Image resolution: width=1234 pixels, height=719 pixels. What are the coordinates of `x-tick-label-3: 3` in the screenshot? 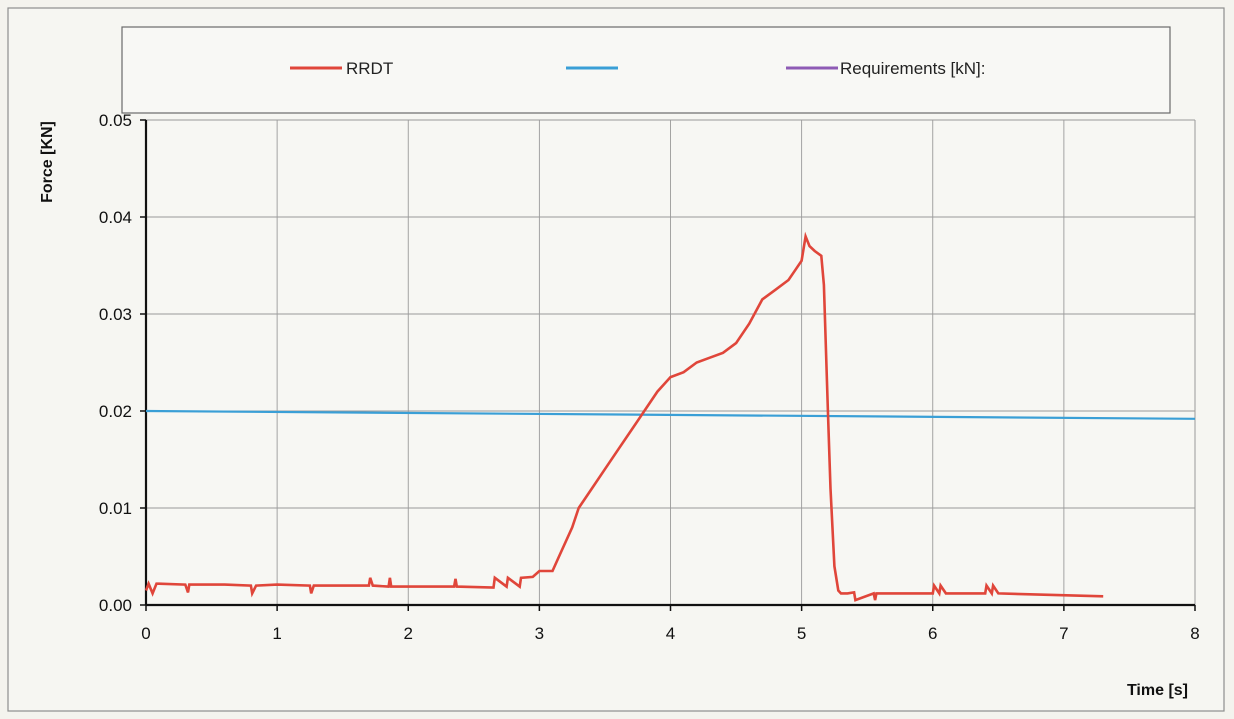 It's located at (539, 633).